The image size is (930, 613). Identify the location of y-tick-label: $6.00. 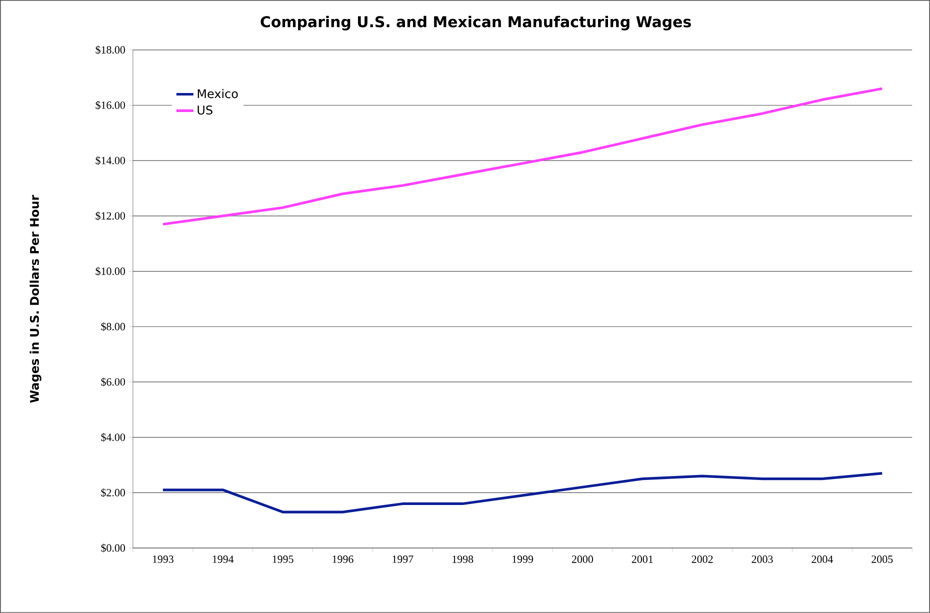
(113, 382).